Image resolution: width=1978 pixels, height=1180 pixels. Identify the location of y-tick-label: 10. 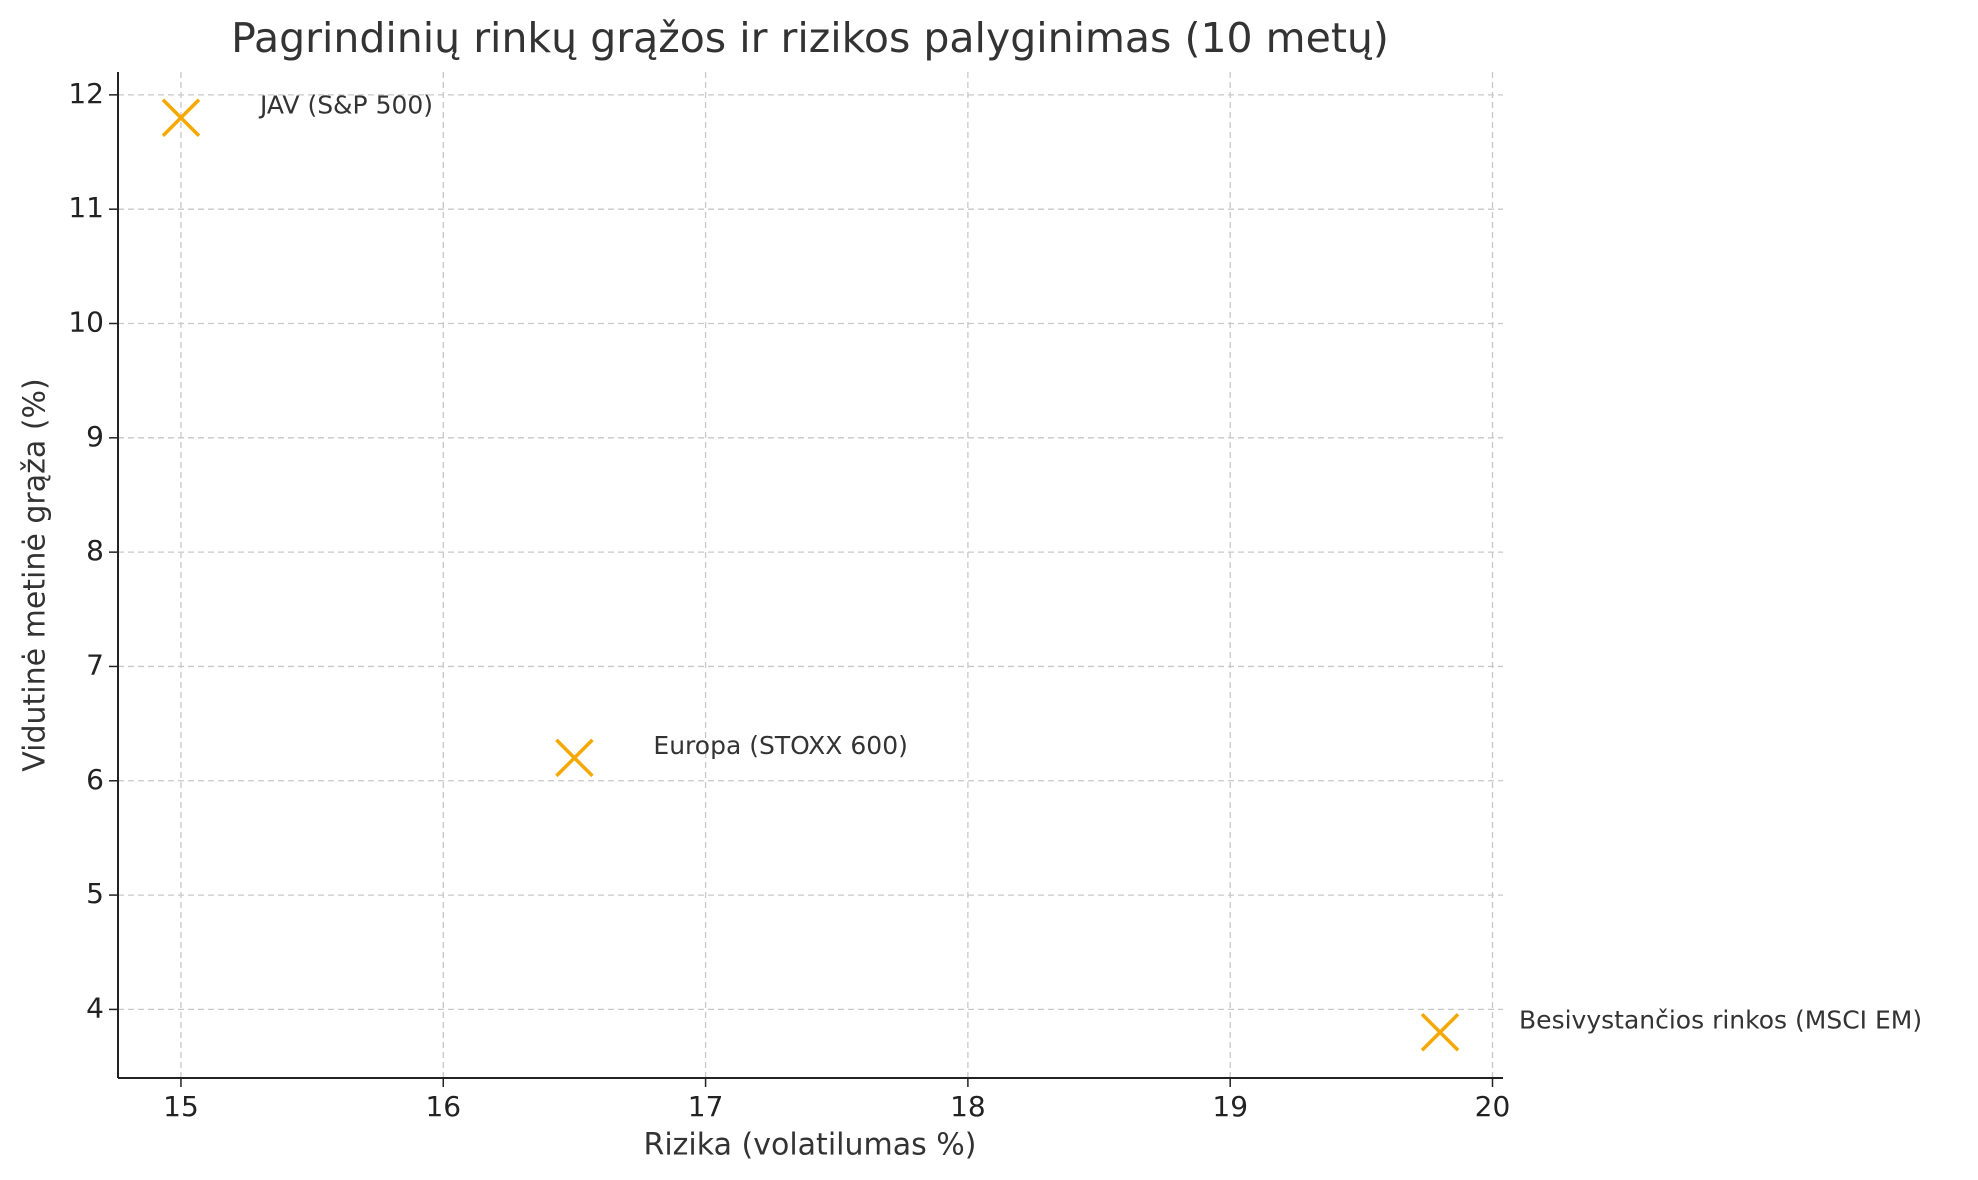
(86, 322).